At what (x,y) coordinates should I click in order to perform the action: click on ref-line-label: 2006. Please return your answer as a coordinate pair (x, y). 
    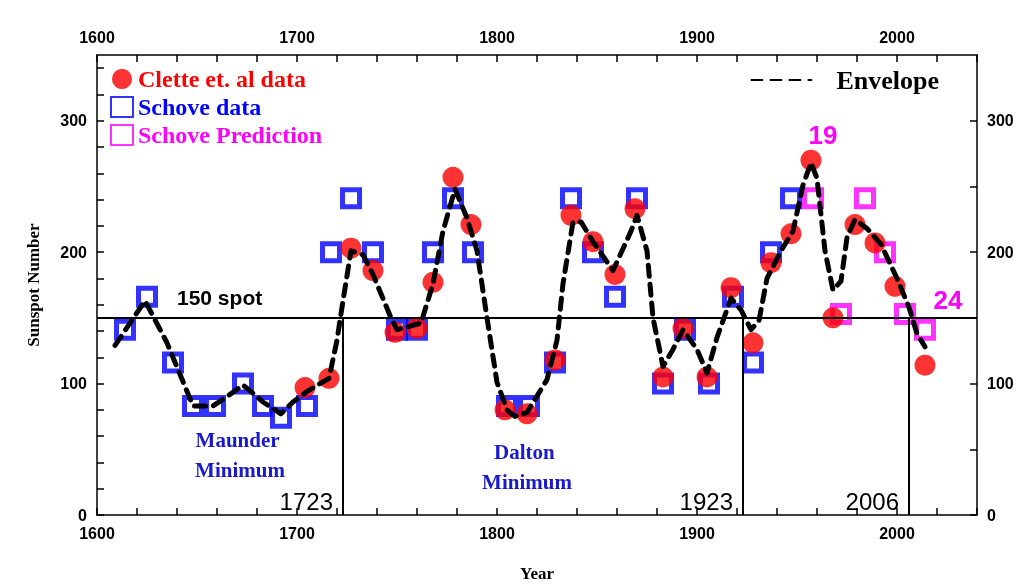
    Looking at the image, I should click on (872, 501).